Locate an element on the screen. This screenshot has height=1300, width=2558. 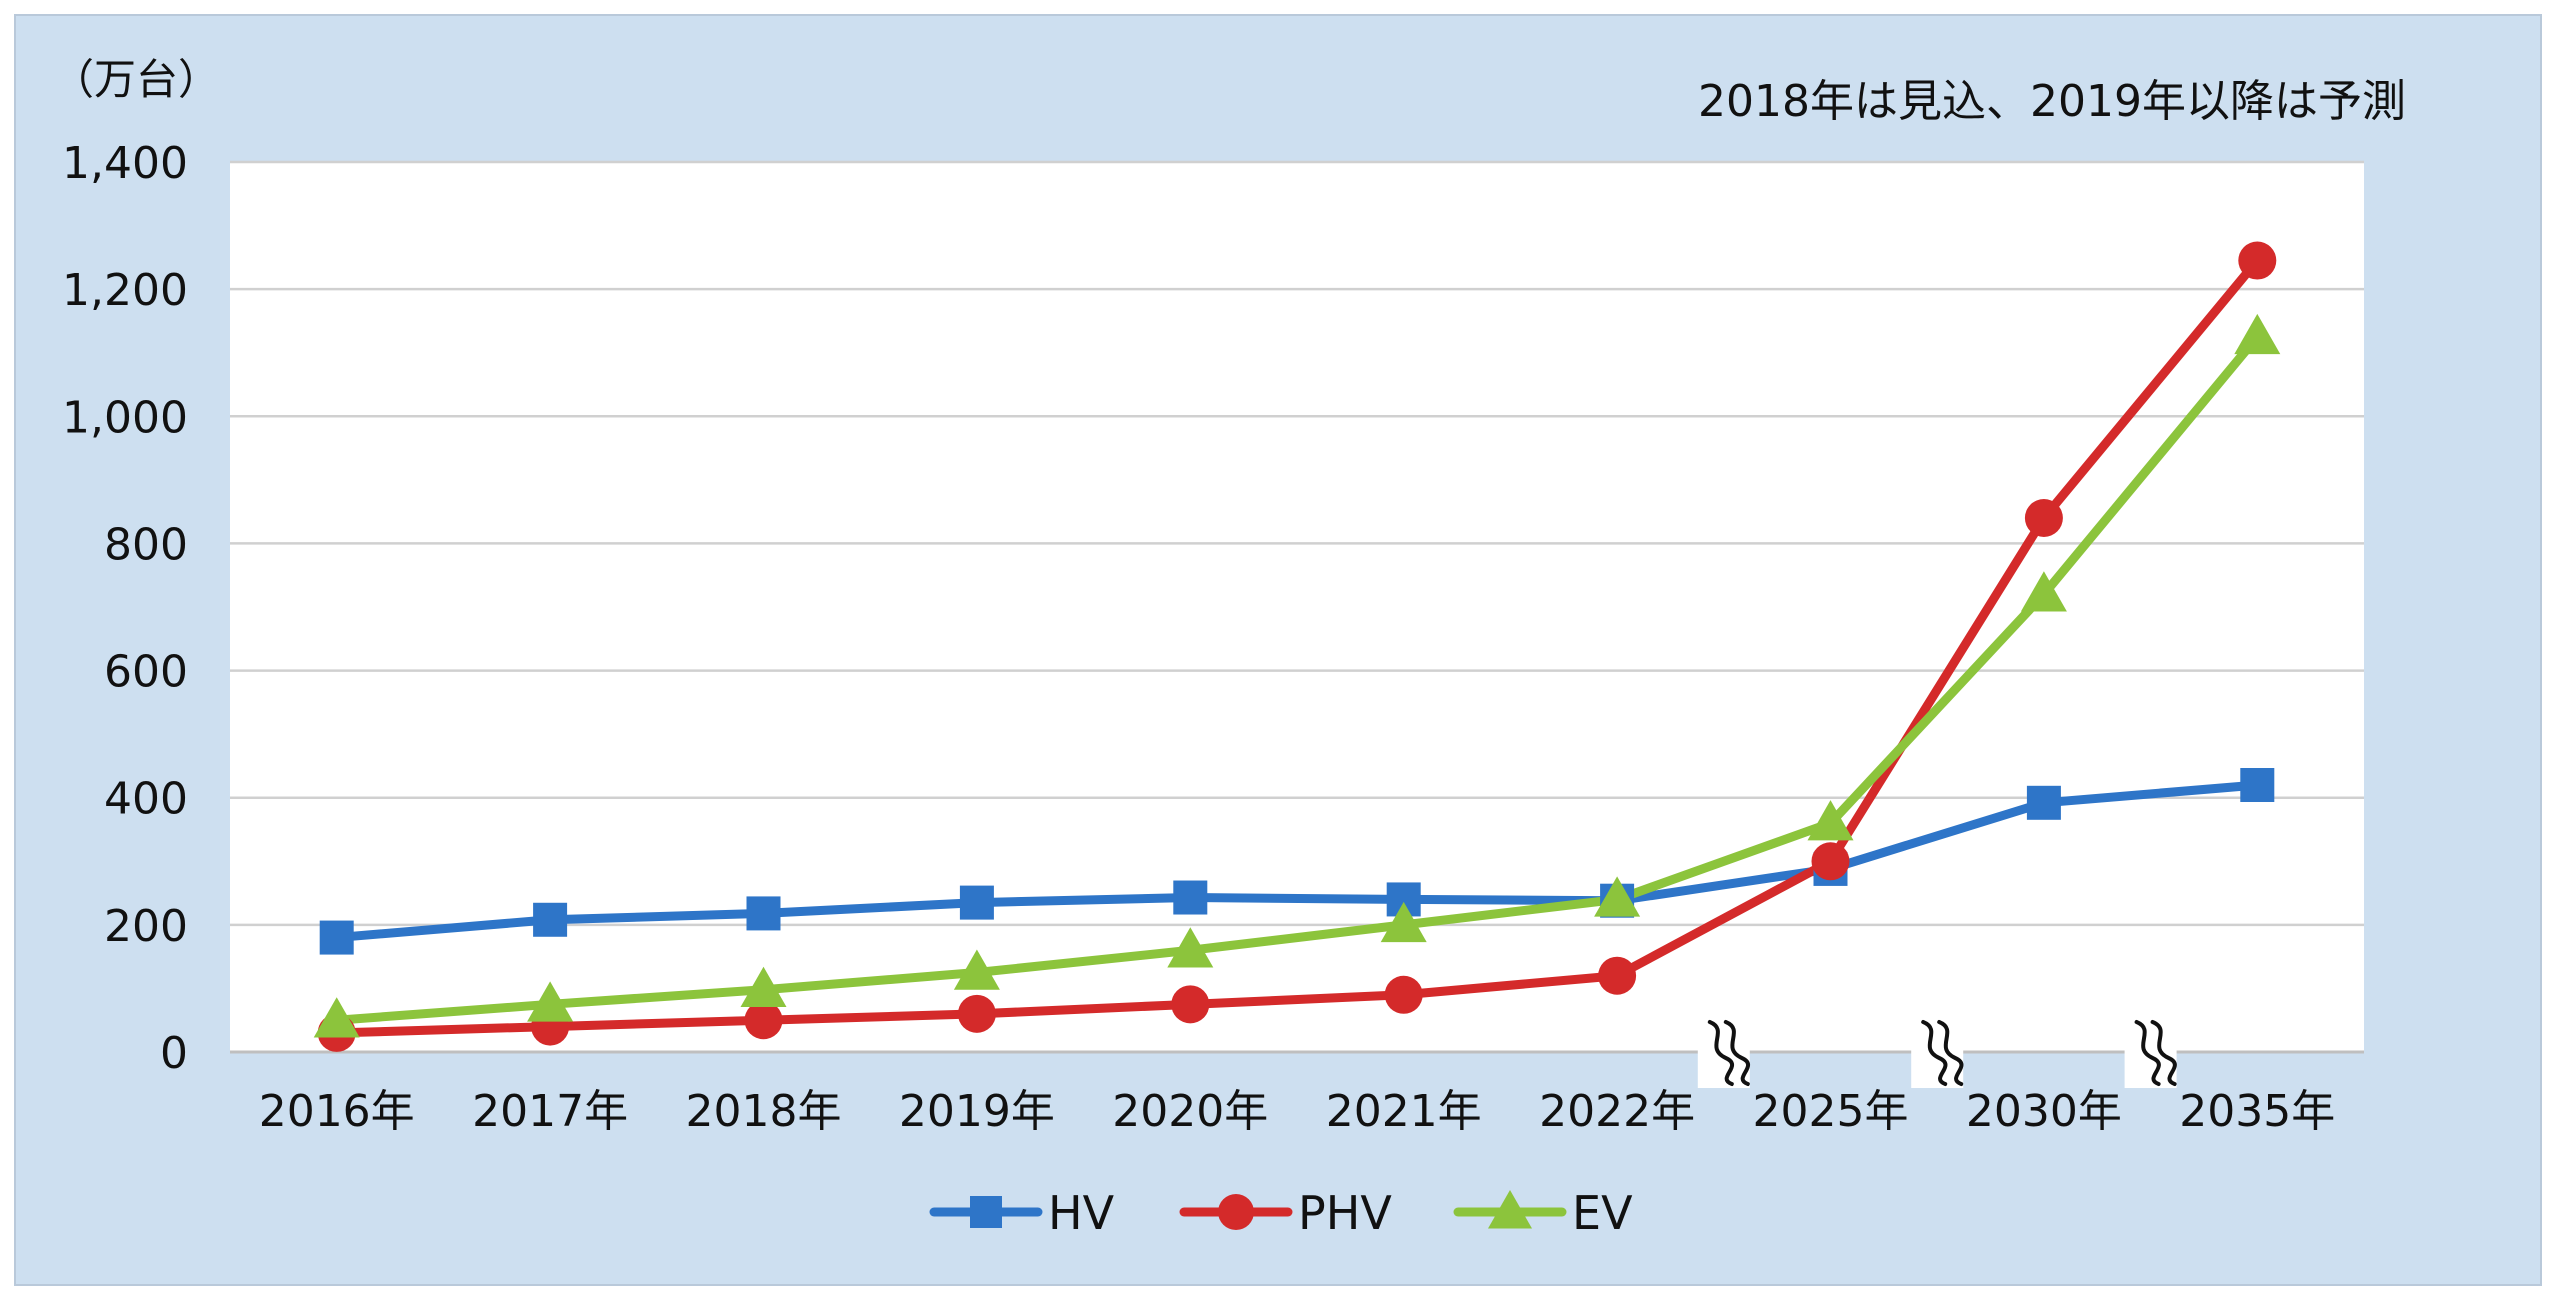
x-tick-label: 2030年 is located at coordinates (2044, 1111).